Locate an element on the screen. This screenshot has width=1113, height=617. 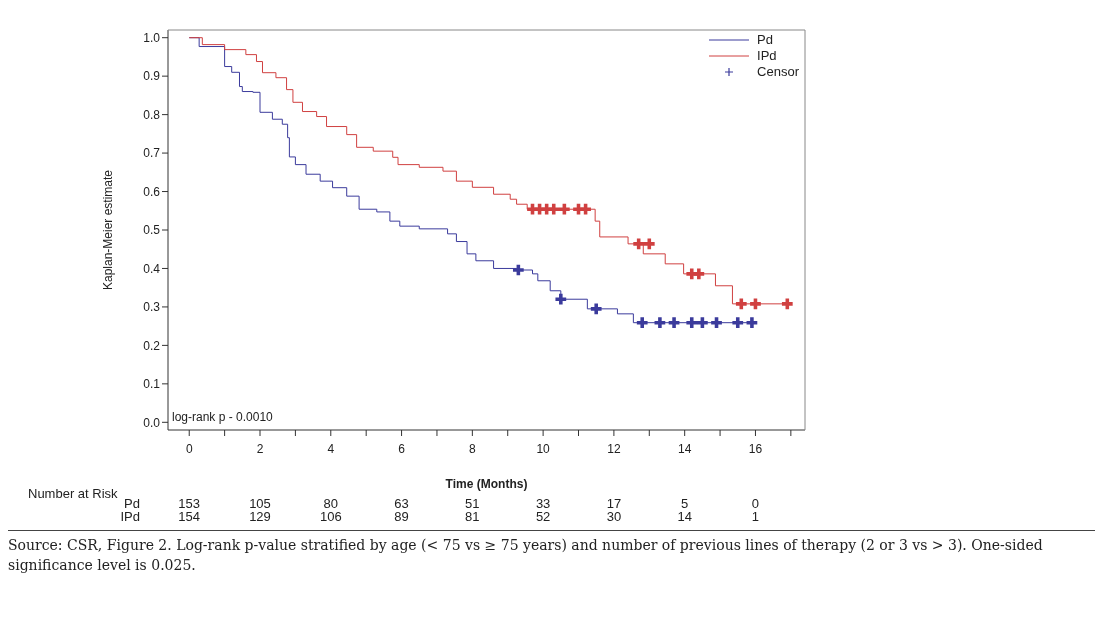
y-axis-title: Kaplan-Meier estimate is located at coordinates (108, 230).